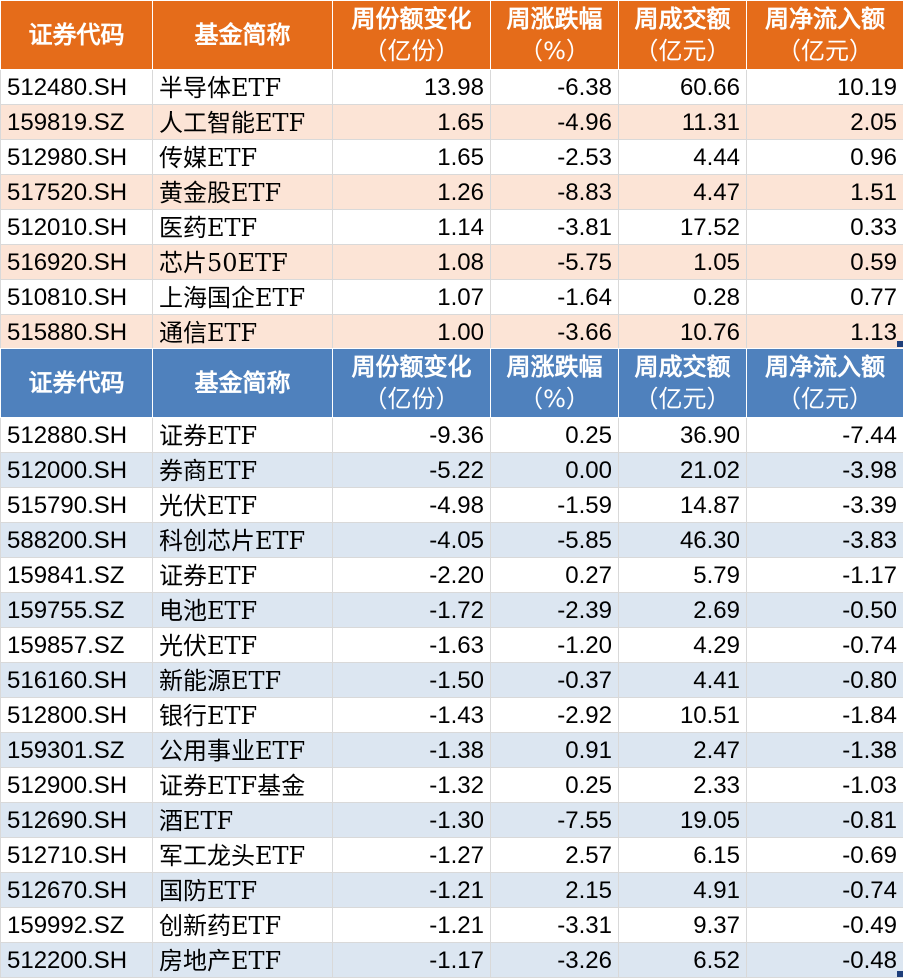 This screenshot has height=978, width=903. What do you see at coordinates (825, 890) in the screenshot?
I see `cell-net-inflow: -0.74` at bounding box center [825, 890].